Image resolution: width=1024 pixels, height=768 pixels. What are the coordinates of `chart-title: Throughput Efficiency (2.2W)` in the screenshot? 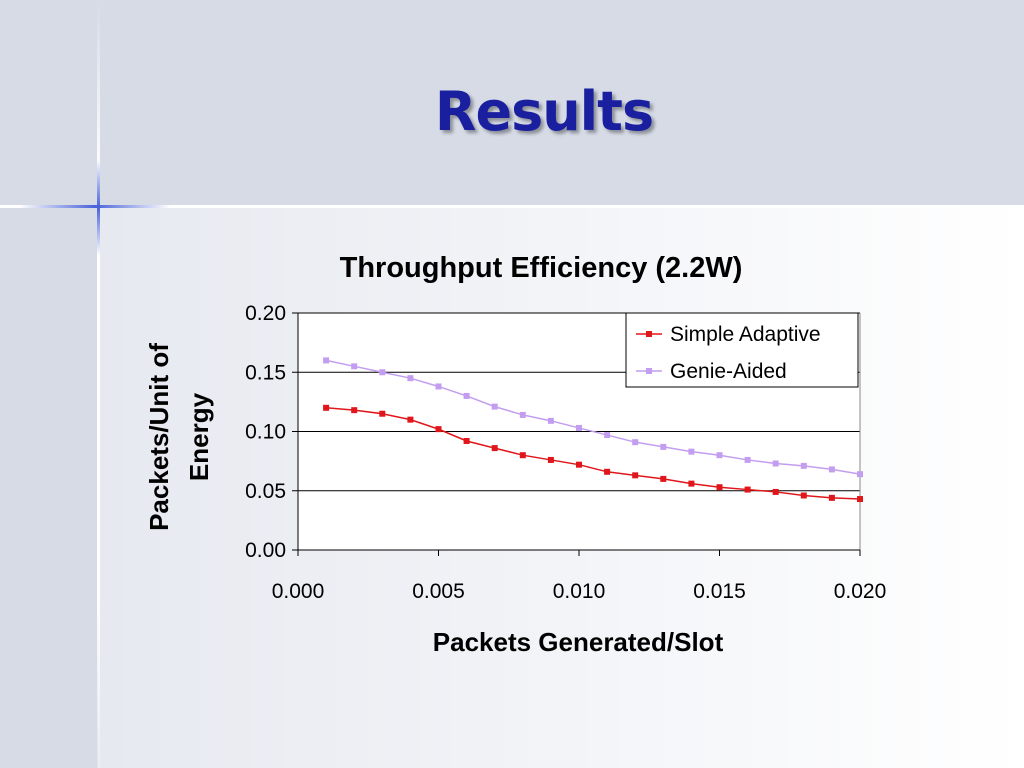 It's located at (541, 268).